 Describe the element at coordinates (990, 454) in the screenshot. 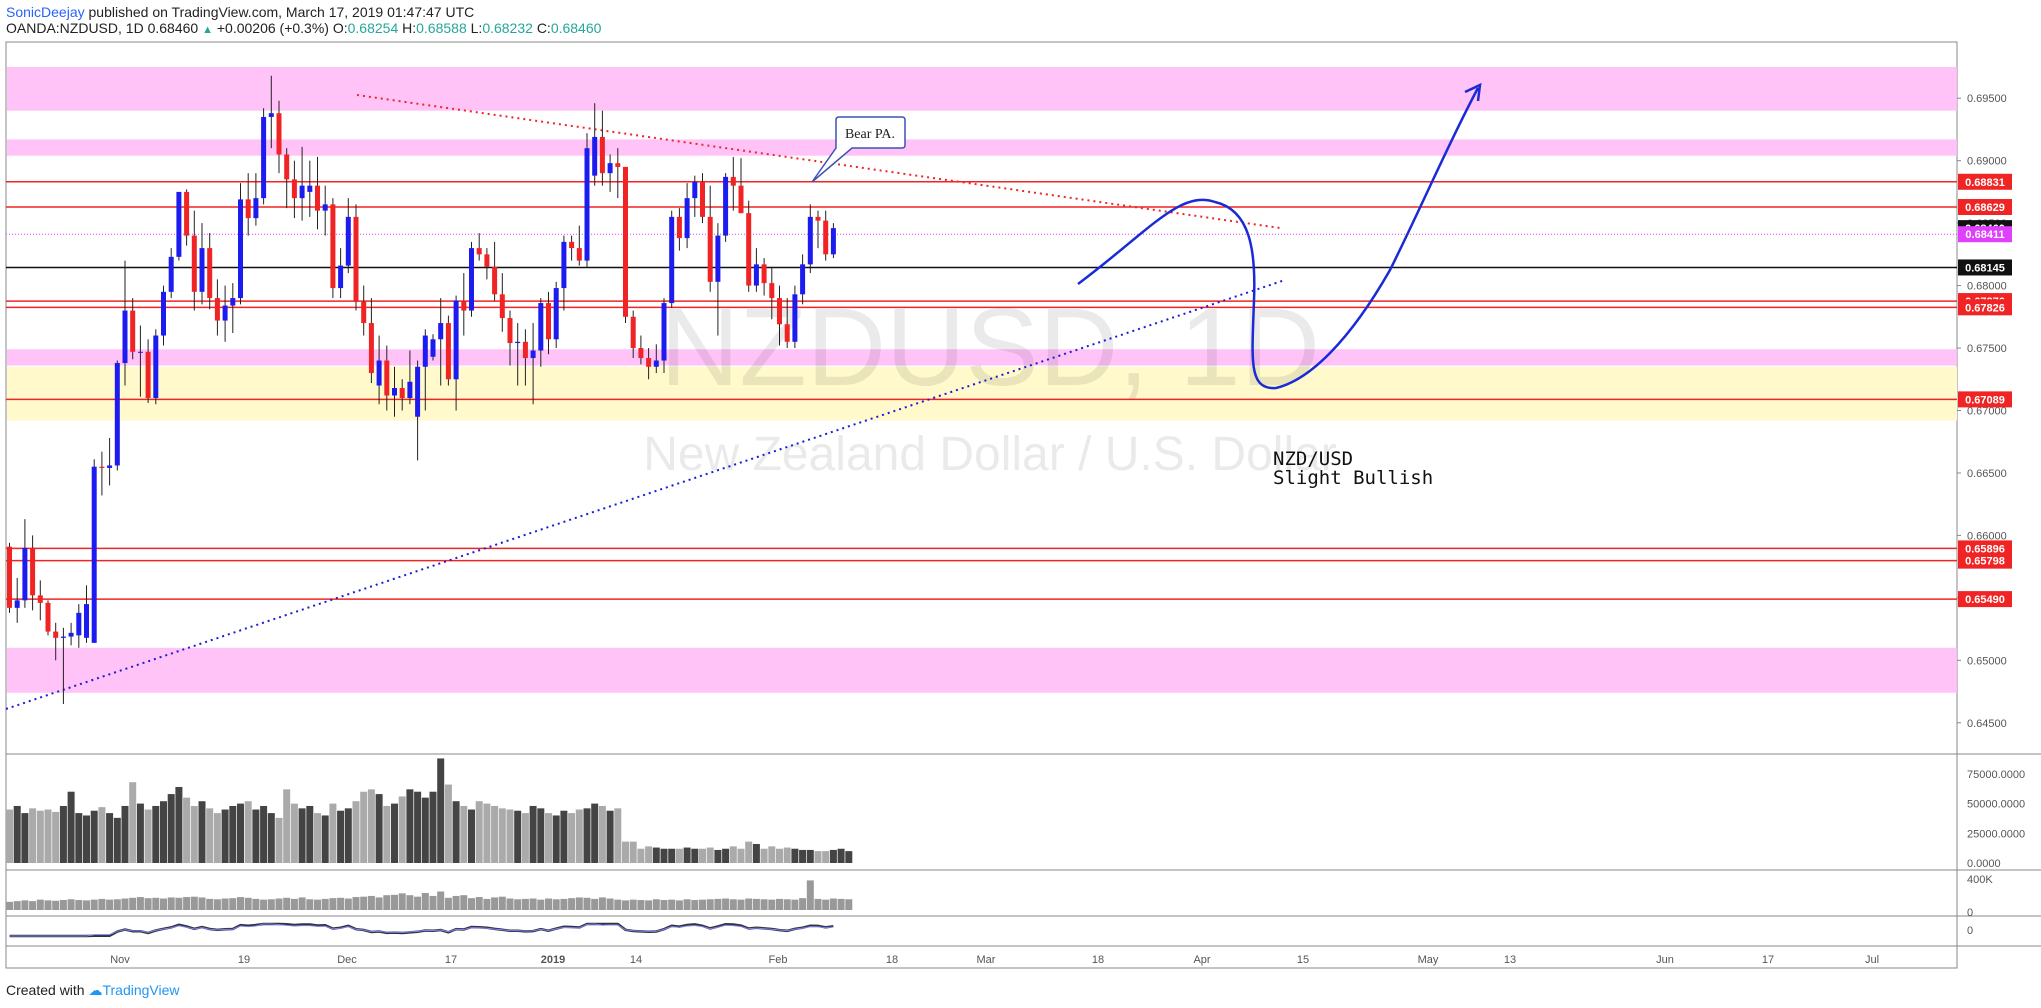

I see `watermark-description: New Zealand Dollar / U.S. Dollar` at that location.